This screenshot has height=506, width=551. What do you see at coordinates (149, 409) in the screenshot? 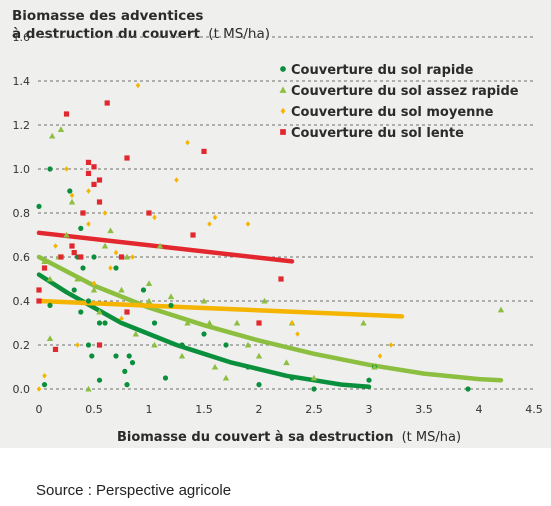
I see `x-tick-label: 1` at bounding box center [149, 409].